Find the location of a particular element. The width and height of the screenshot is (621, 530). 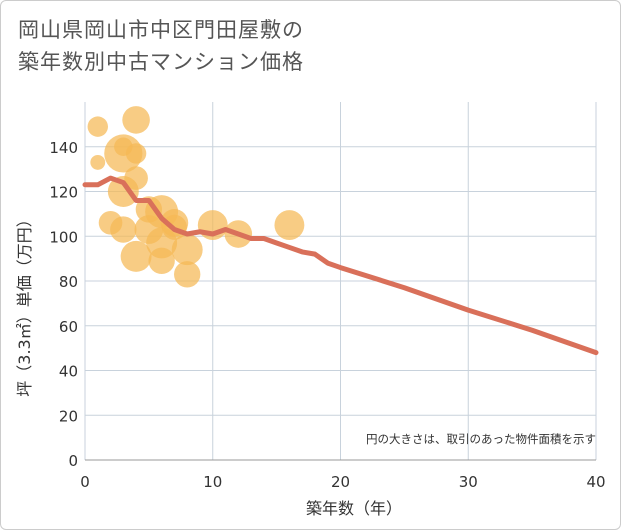

x-tick-label: 20 is located at coordinates (340, 482).